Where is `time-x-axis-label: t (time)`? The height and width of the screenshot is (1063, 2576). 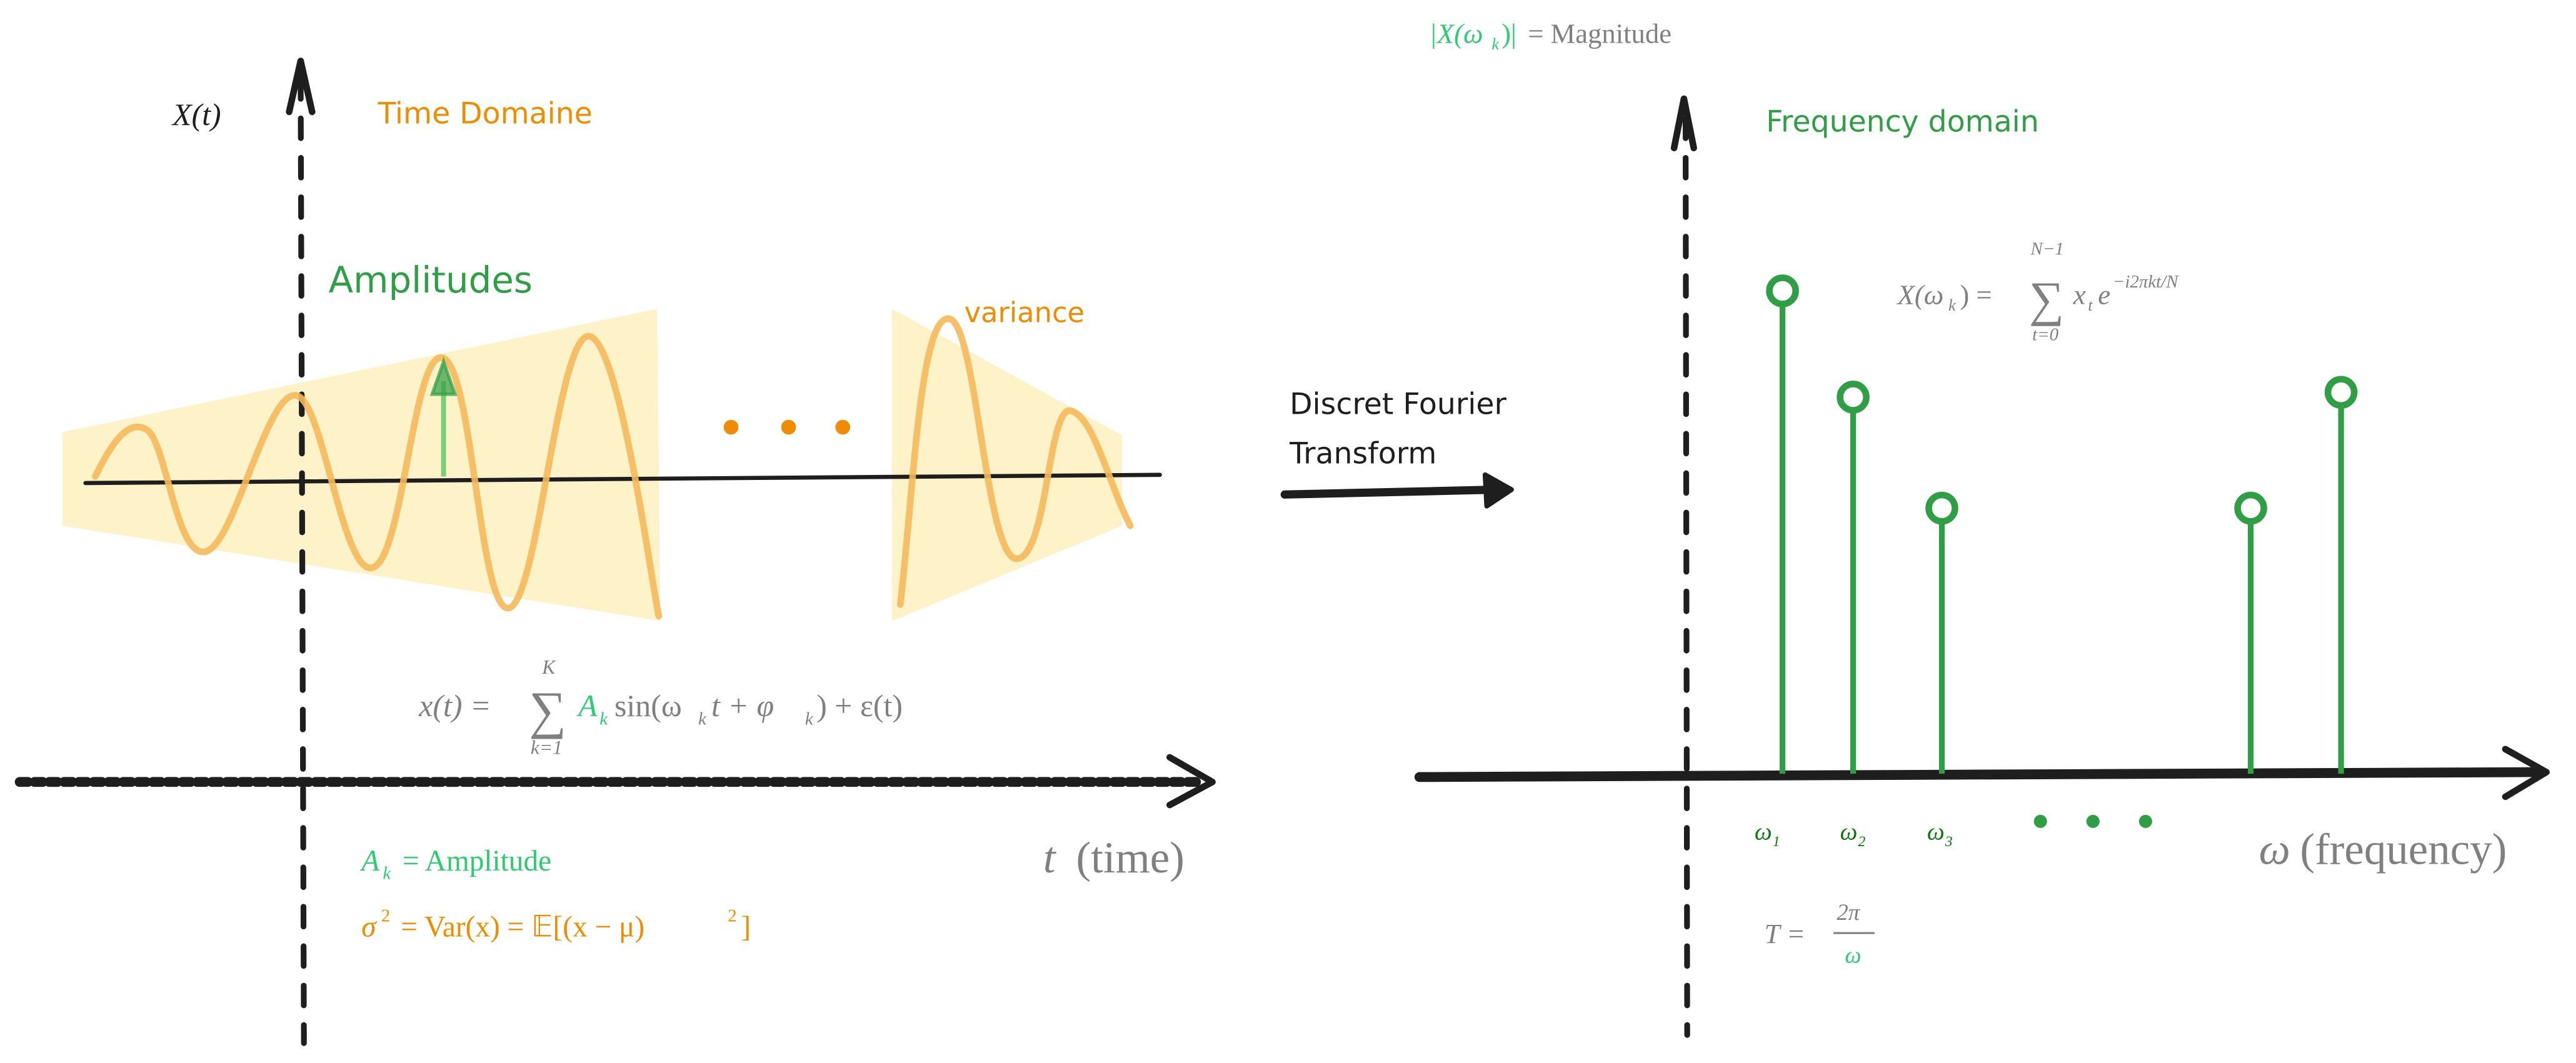 time-x-axis-label: t (time) is located at coordinates (1114, 858).